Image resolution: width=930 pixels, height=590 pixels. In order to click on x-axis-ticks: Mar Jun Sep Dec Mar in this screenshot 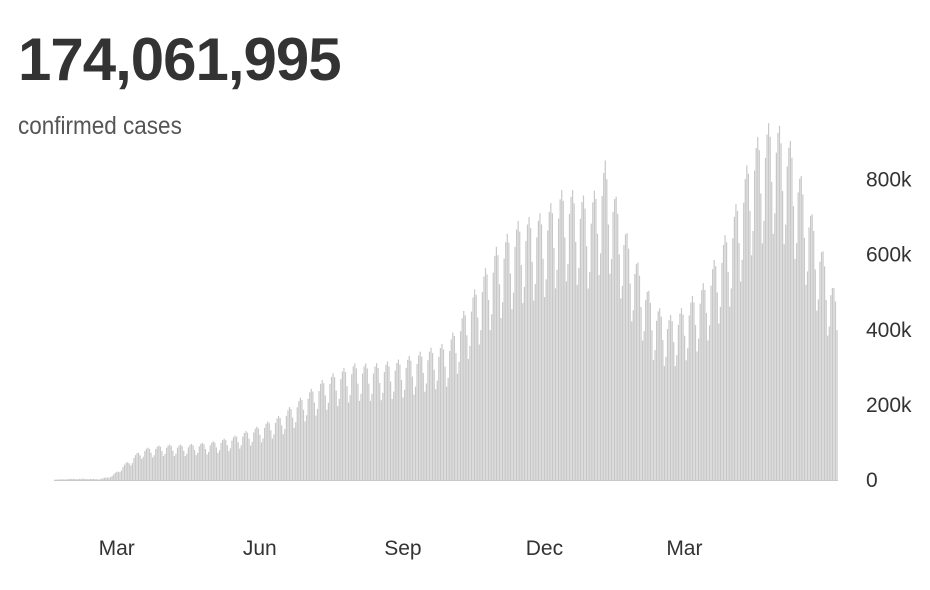, I will do `click(401, 548)`.